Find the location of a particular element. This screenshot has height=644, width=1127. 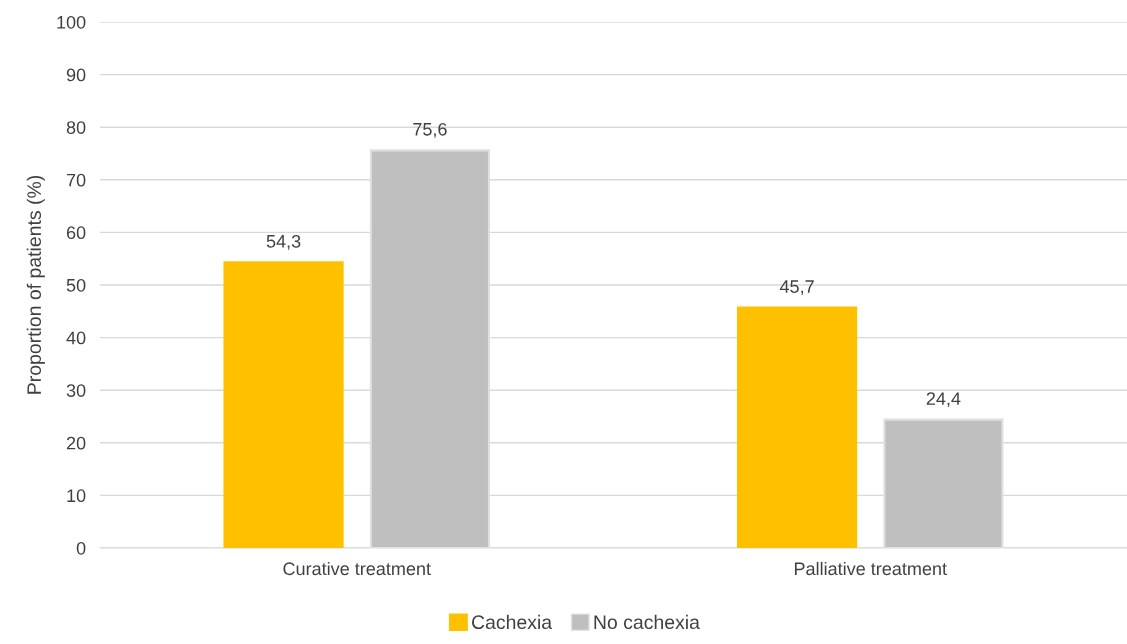

y-tick-label: 10 is located at coordinates (76, 496).